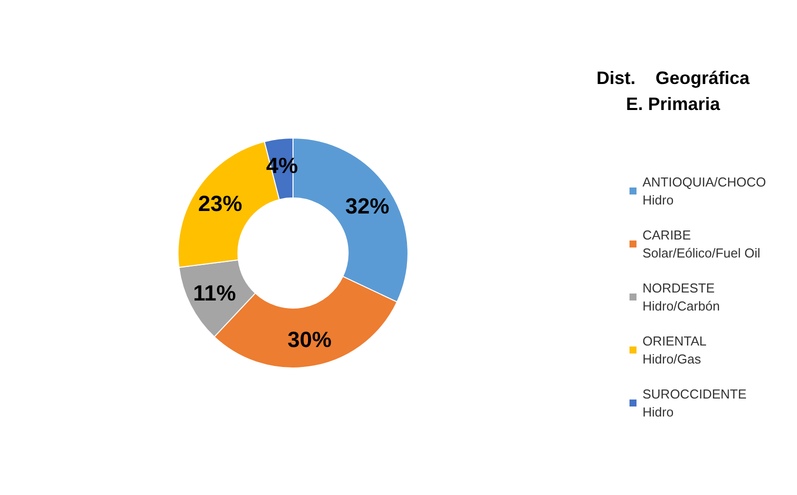  I want to click on legend-label: NORDESTE Hidro/Carbón, so click(681, 297).